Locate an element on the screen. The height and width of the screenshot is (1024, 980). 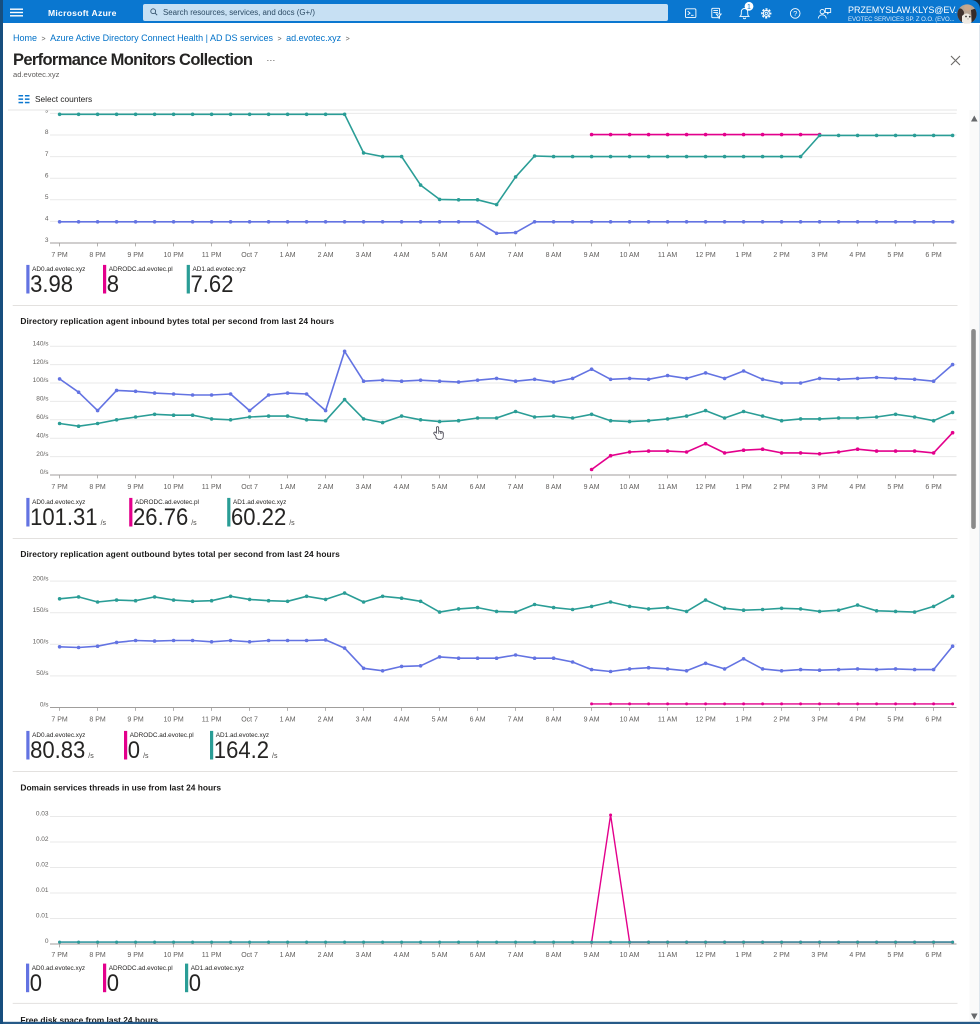
svg-text: 6 PM is located at coordinates (933, 955).